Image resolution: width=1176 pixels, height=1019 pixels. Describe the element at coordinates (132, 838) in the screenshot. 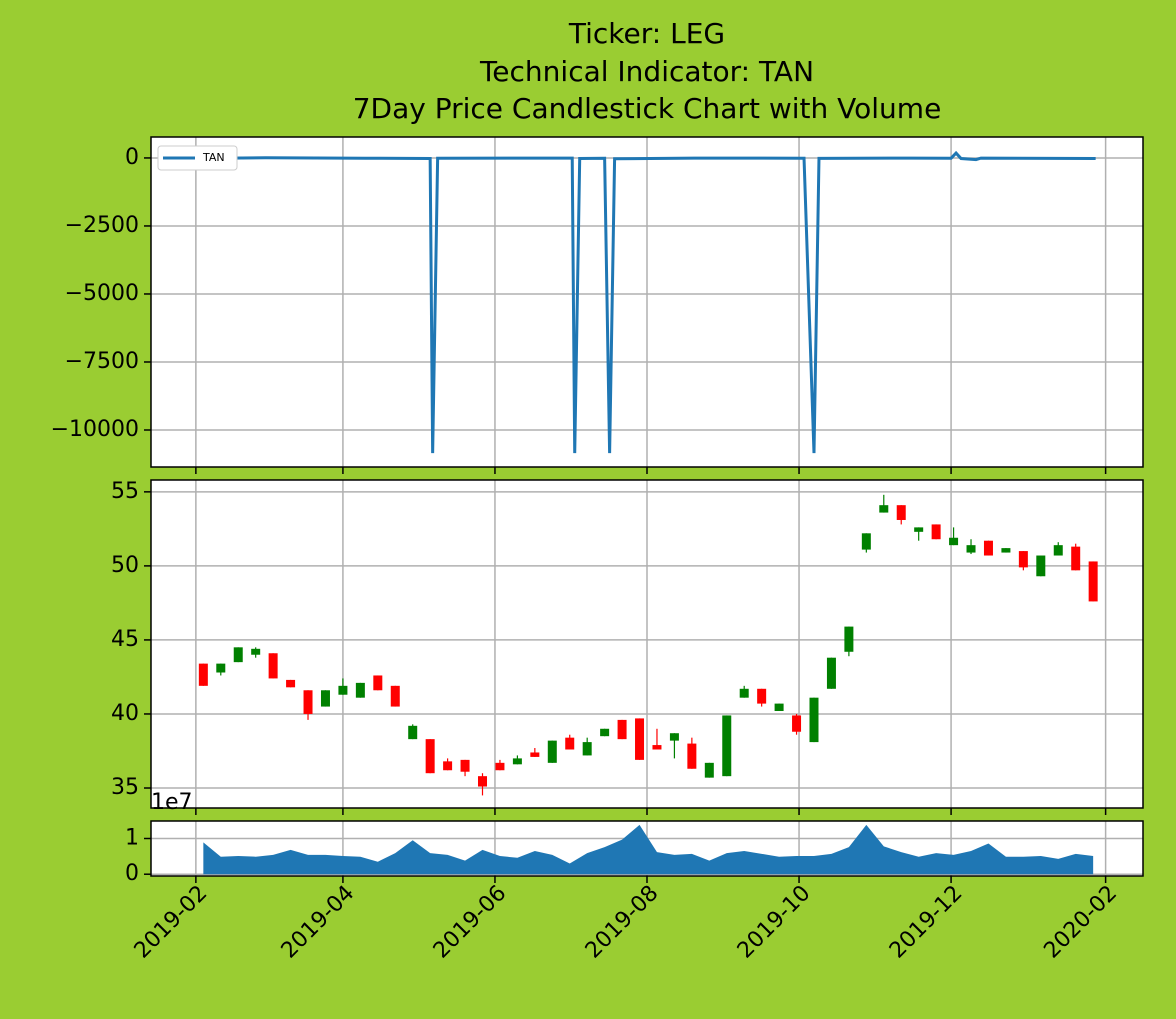

I see `y-tick-label: 1` at that location.